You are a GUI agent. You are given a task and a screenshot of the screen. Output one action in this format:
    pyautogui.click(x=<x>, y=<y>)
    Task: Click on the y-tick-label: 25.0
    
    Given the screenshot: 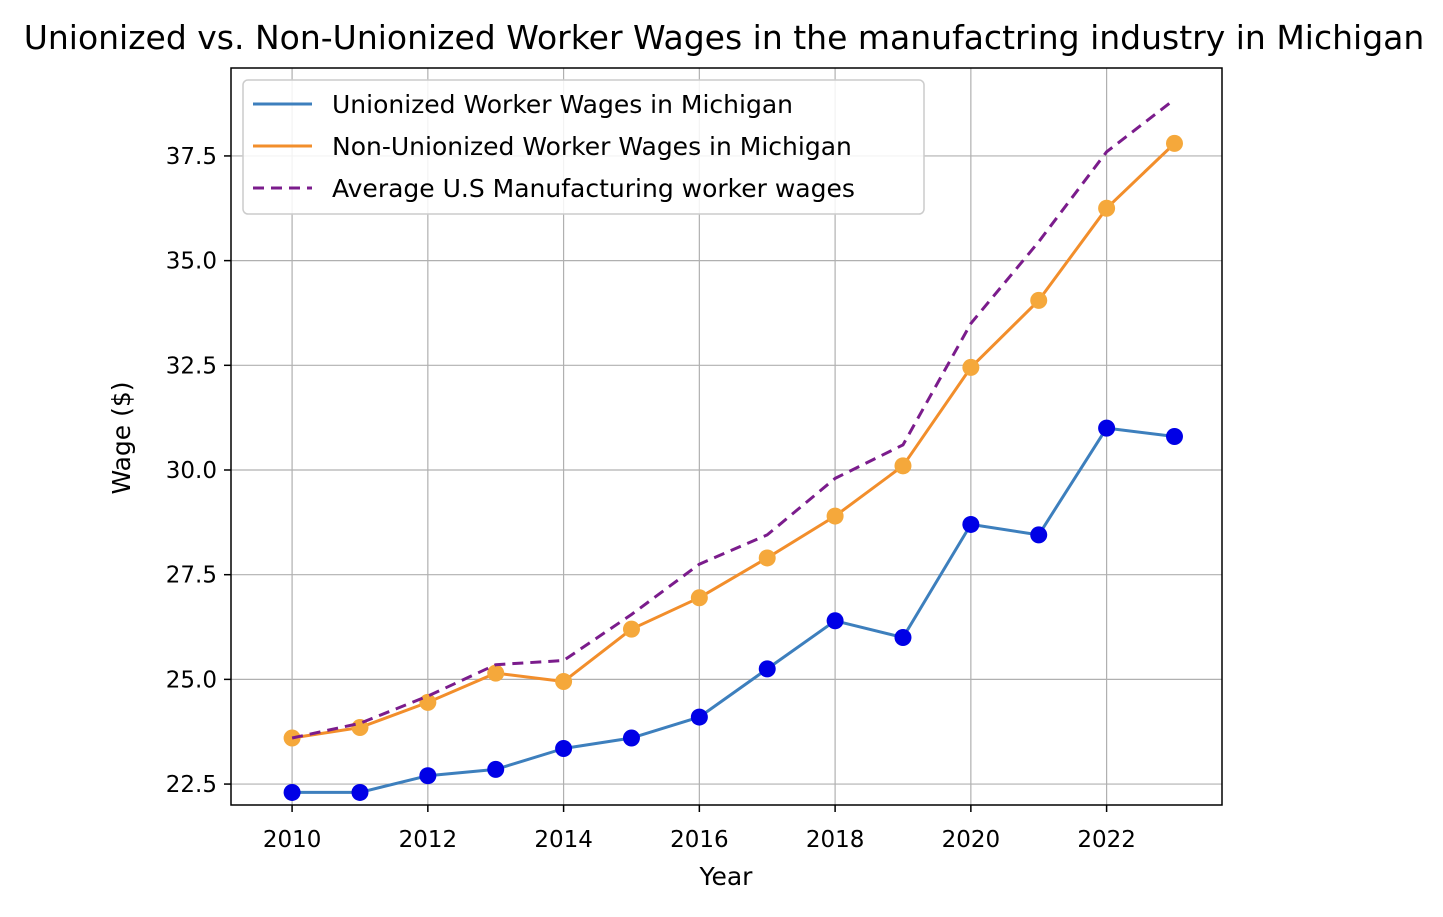 What is the action you would take?
    pyautogui.click(x=191, y=680)
    